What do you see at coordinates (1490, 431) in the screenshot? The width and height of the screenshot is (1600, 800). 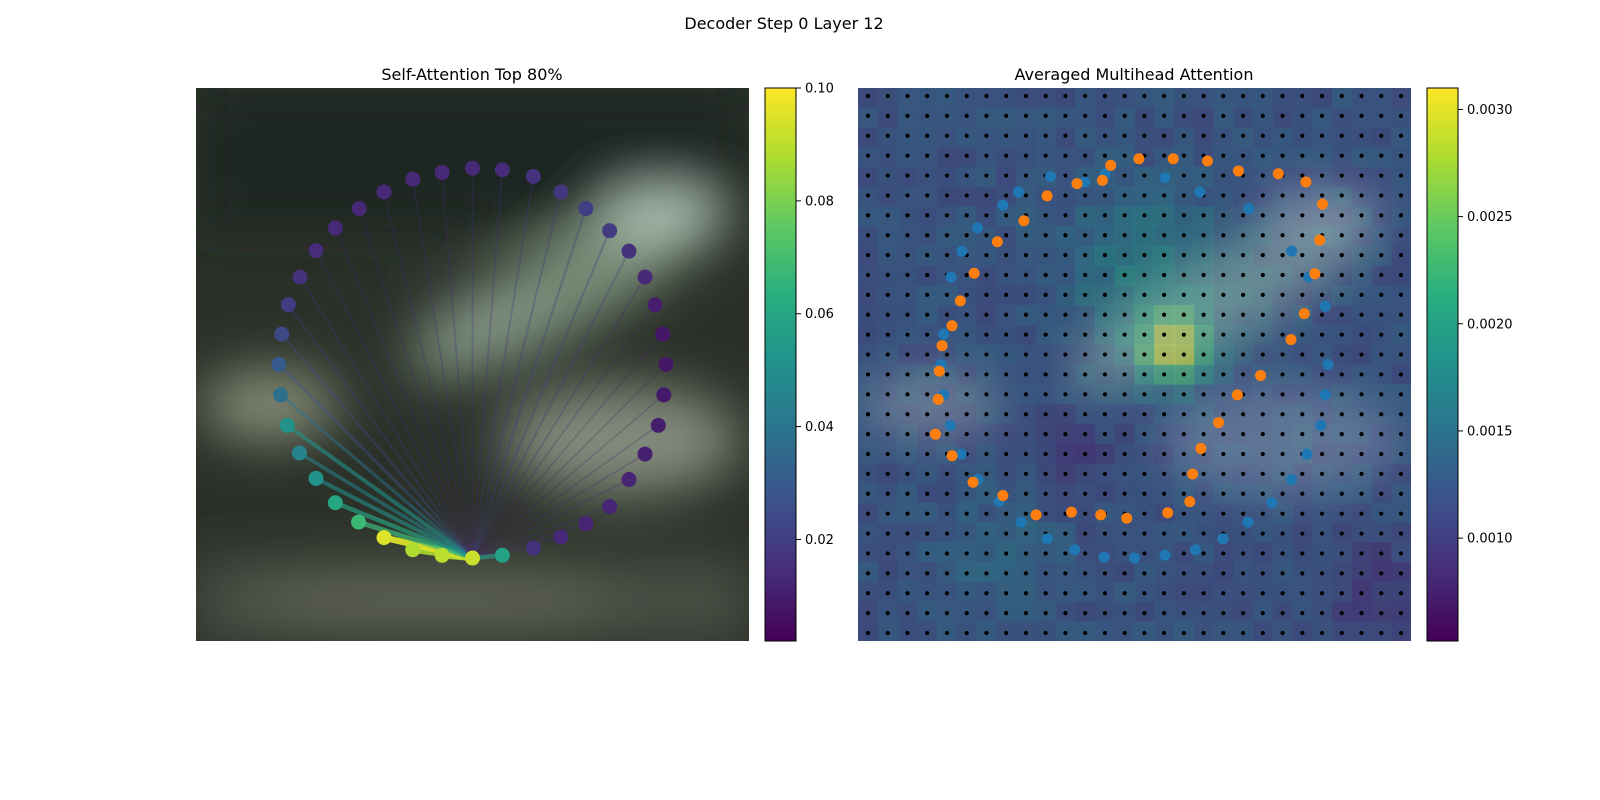 I see `colorbar-tick-label: 0.0015` at bounding box center [1490, 431].